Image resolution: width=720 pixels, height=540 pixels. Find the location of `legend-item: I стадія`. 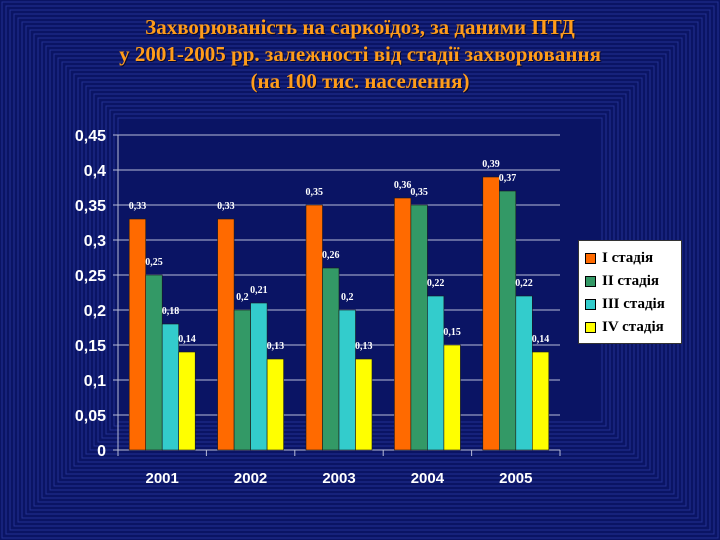

legend-item: I стадія is located at coordinates (633, 258).